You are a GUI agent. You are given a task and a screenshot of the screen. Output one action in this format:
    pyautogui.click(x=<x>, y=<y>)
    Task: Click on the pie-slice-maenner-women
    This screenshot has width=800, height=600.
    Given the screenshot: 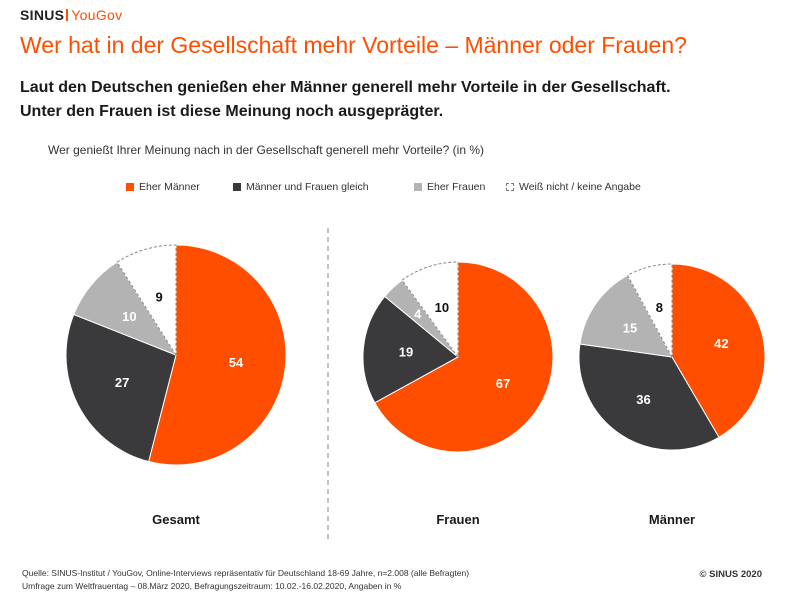 What is the action you would take?
    pyautogui.click(x=626, y=316)
    